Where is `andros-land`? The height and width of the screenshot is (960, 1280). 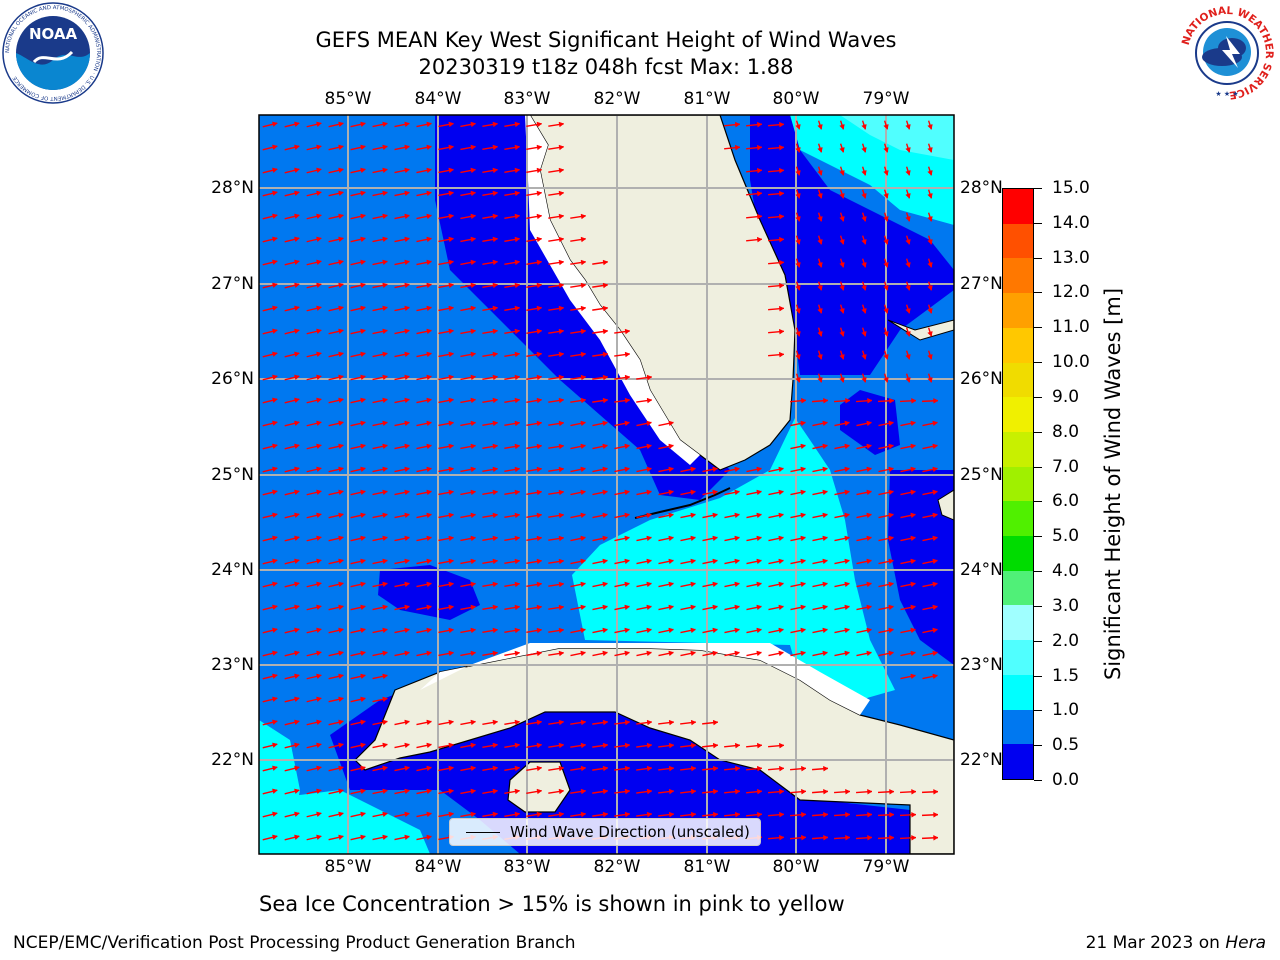
andros-land is located at coordinates (945, 505).